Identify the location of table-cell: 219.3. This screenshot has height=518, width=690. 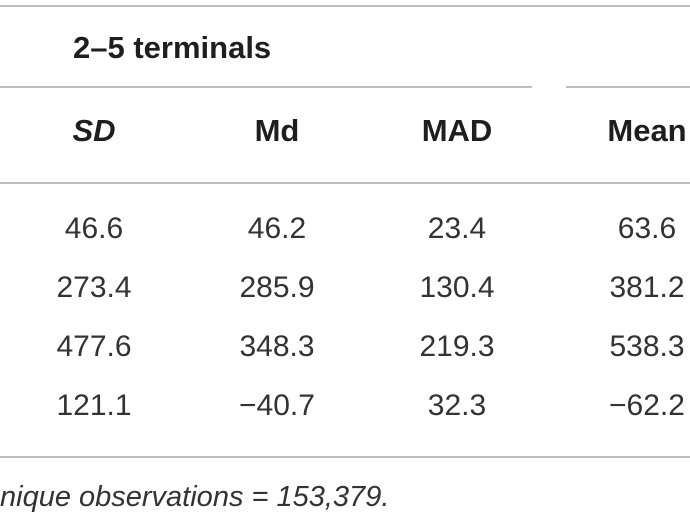
(457, 346).